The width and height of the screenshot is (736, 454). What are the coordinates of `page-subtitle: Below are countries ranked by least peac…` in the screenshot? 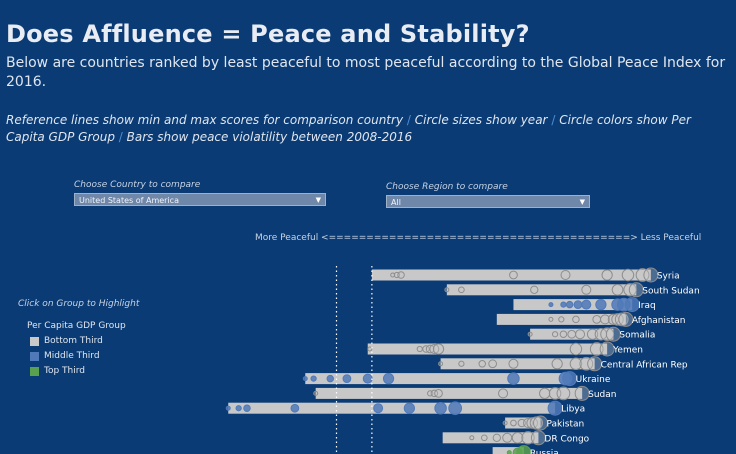 It's located at (366, 72).